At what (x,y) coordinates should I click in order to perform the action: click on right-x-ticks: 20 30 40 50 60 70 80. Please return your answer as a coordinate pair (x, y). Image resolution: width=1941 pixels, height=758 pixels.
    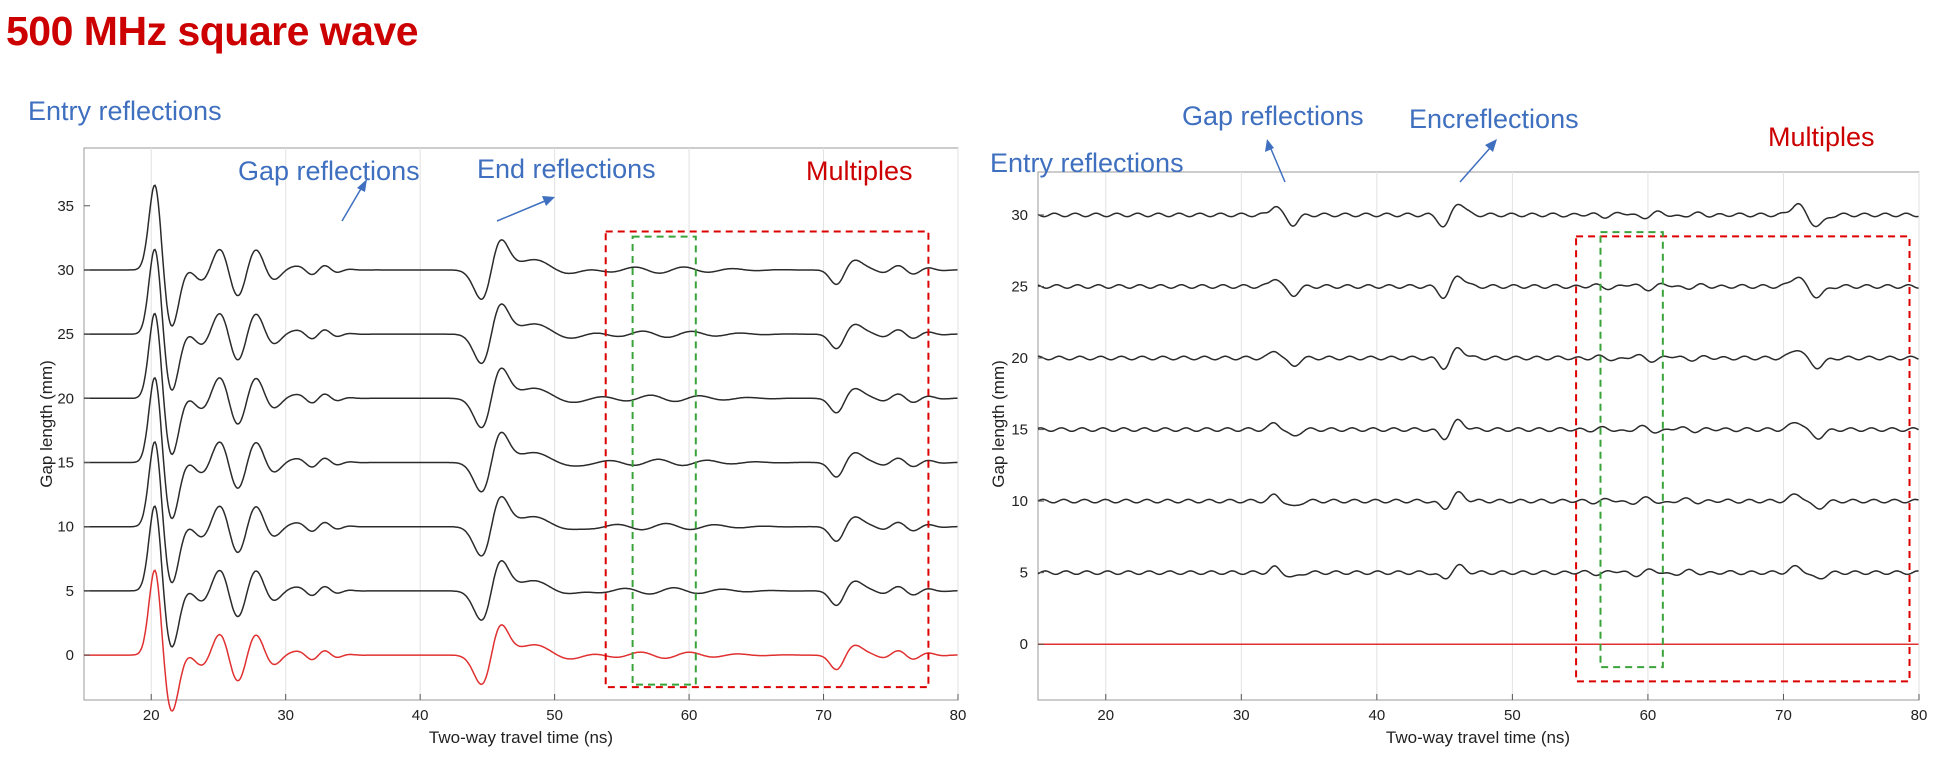
    Looking at the image, I should click on (1512, 709).